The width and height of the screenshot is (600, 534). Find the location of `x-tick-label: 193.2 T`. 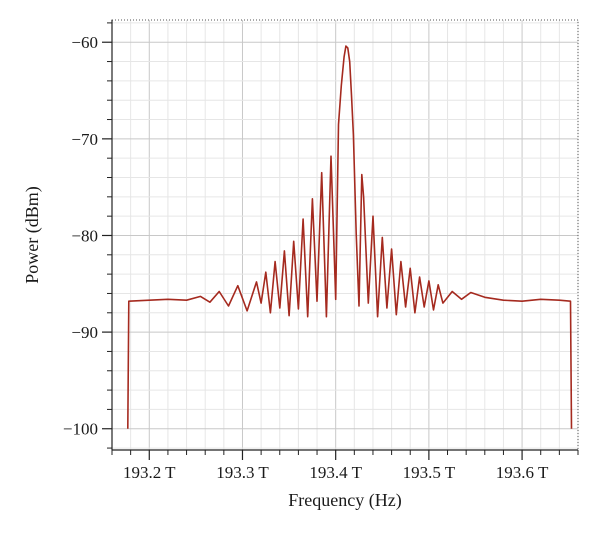

x-tick-label: 193.2 T is located at coordinates (149, 472).